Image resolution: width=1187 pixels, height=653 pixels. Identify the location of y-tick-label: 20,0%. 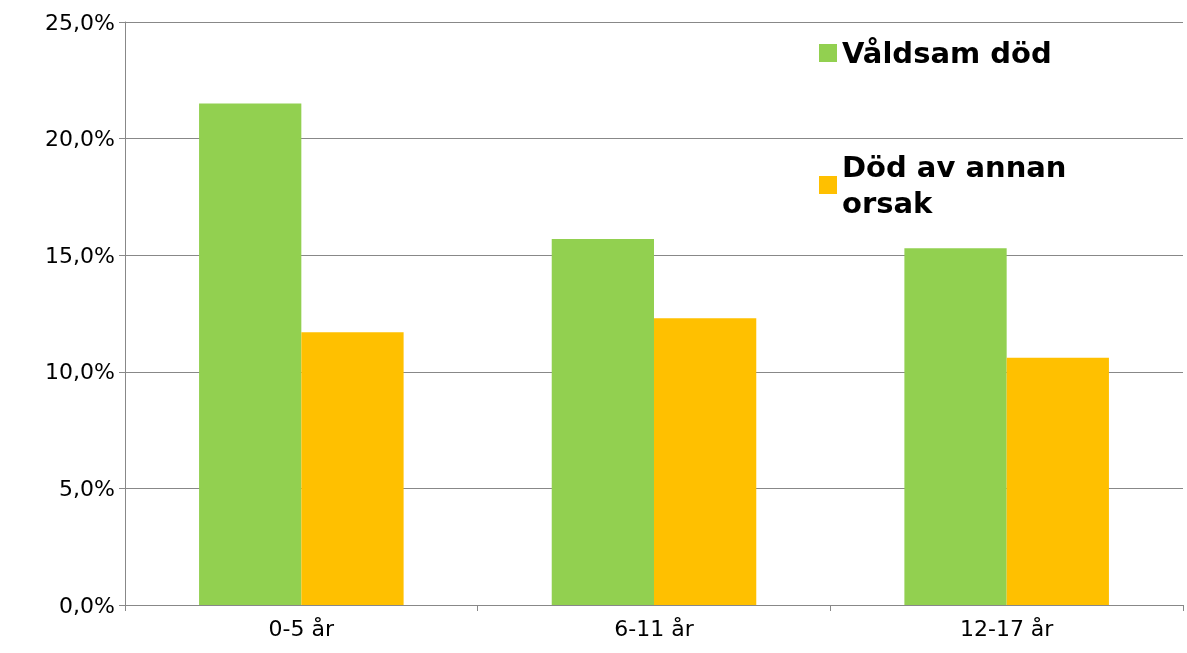
(80, 139).